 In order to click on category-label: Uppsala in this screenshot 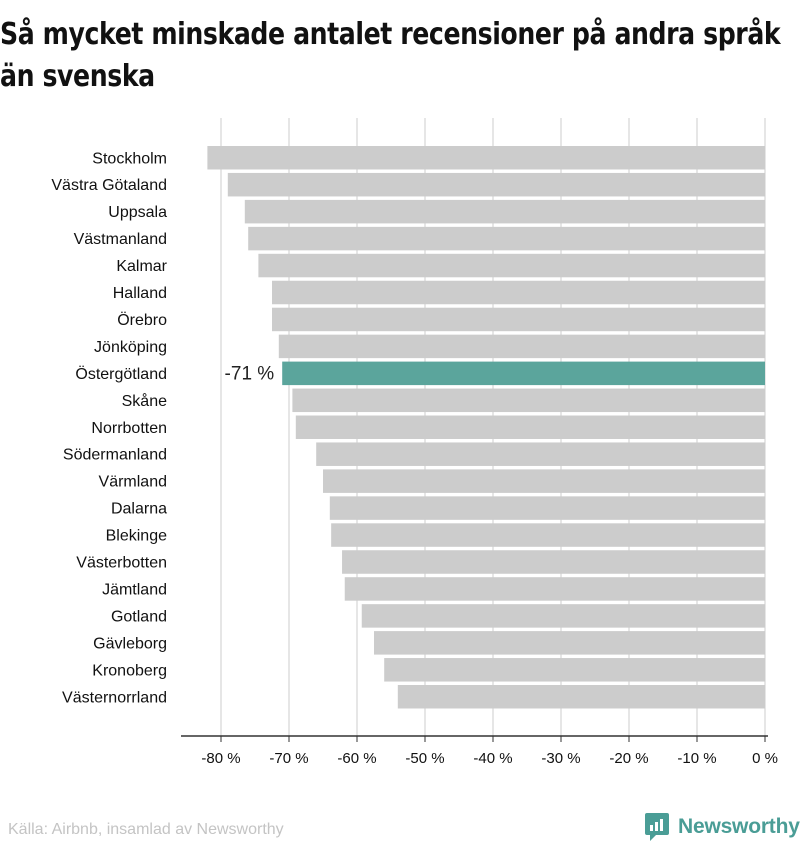, I will do `click(137, 212)`.